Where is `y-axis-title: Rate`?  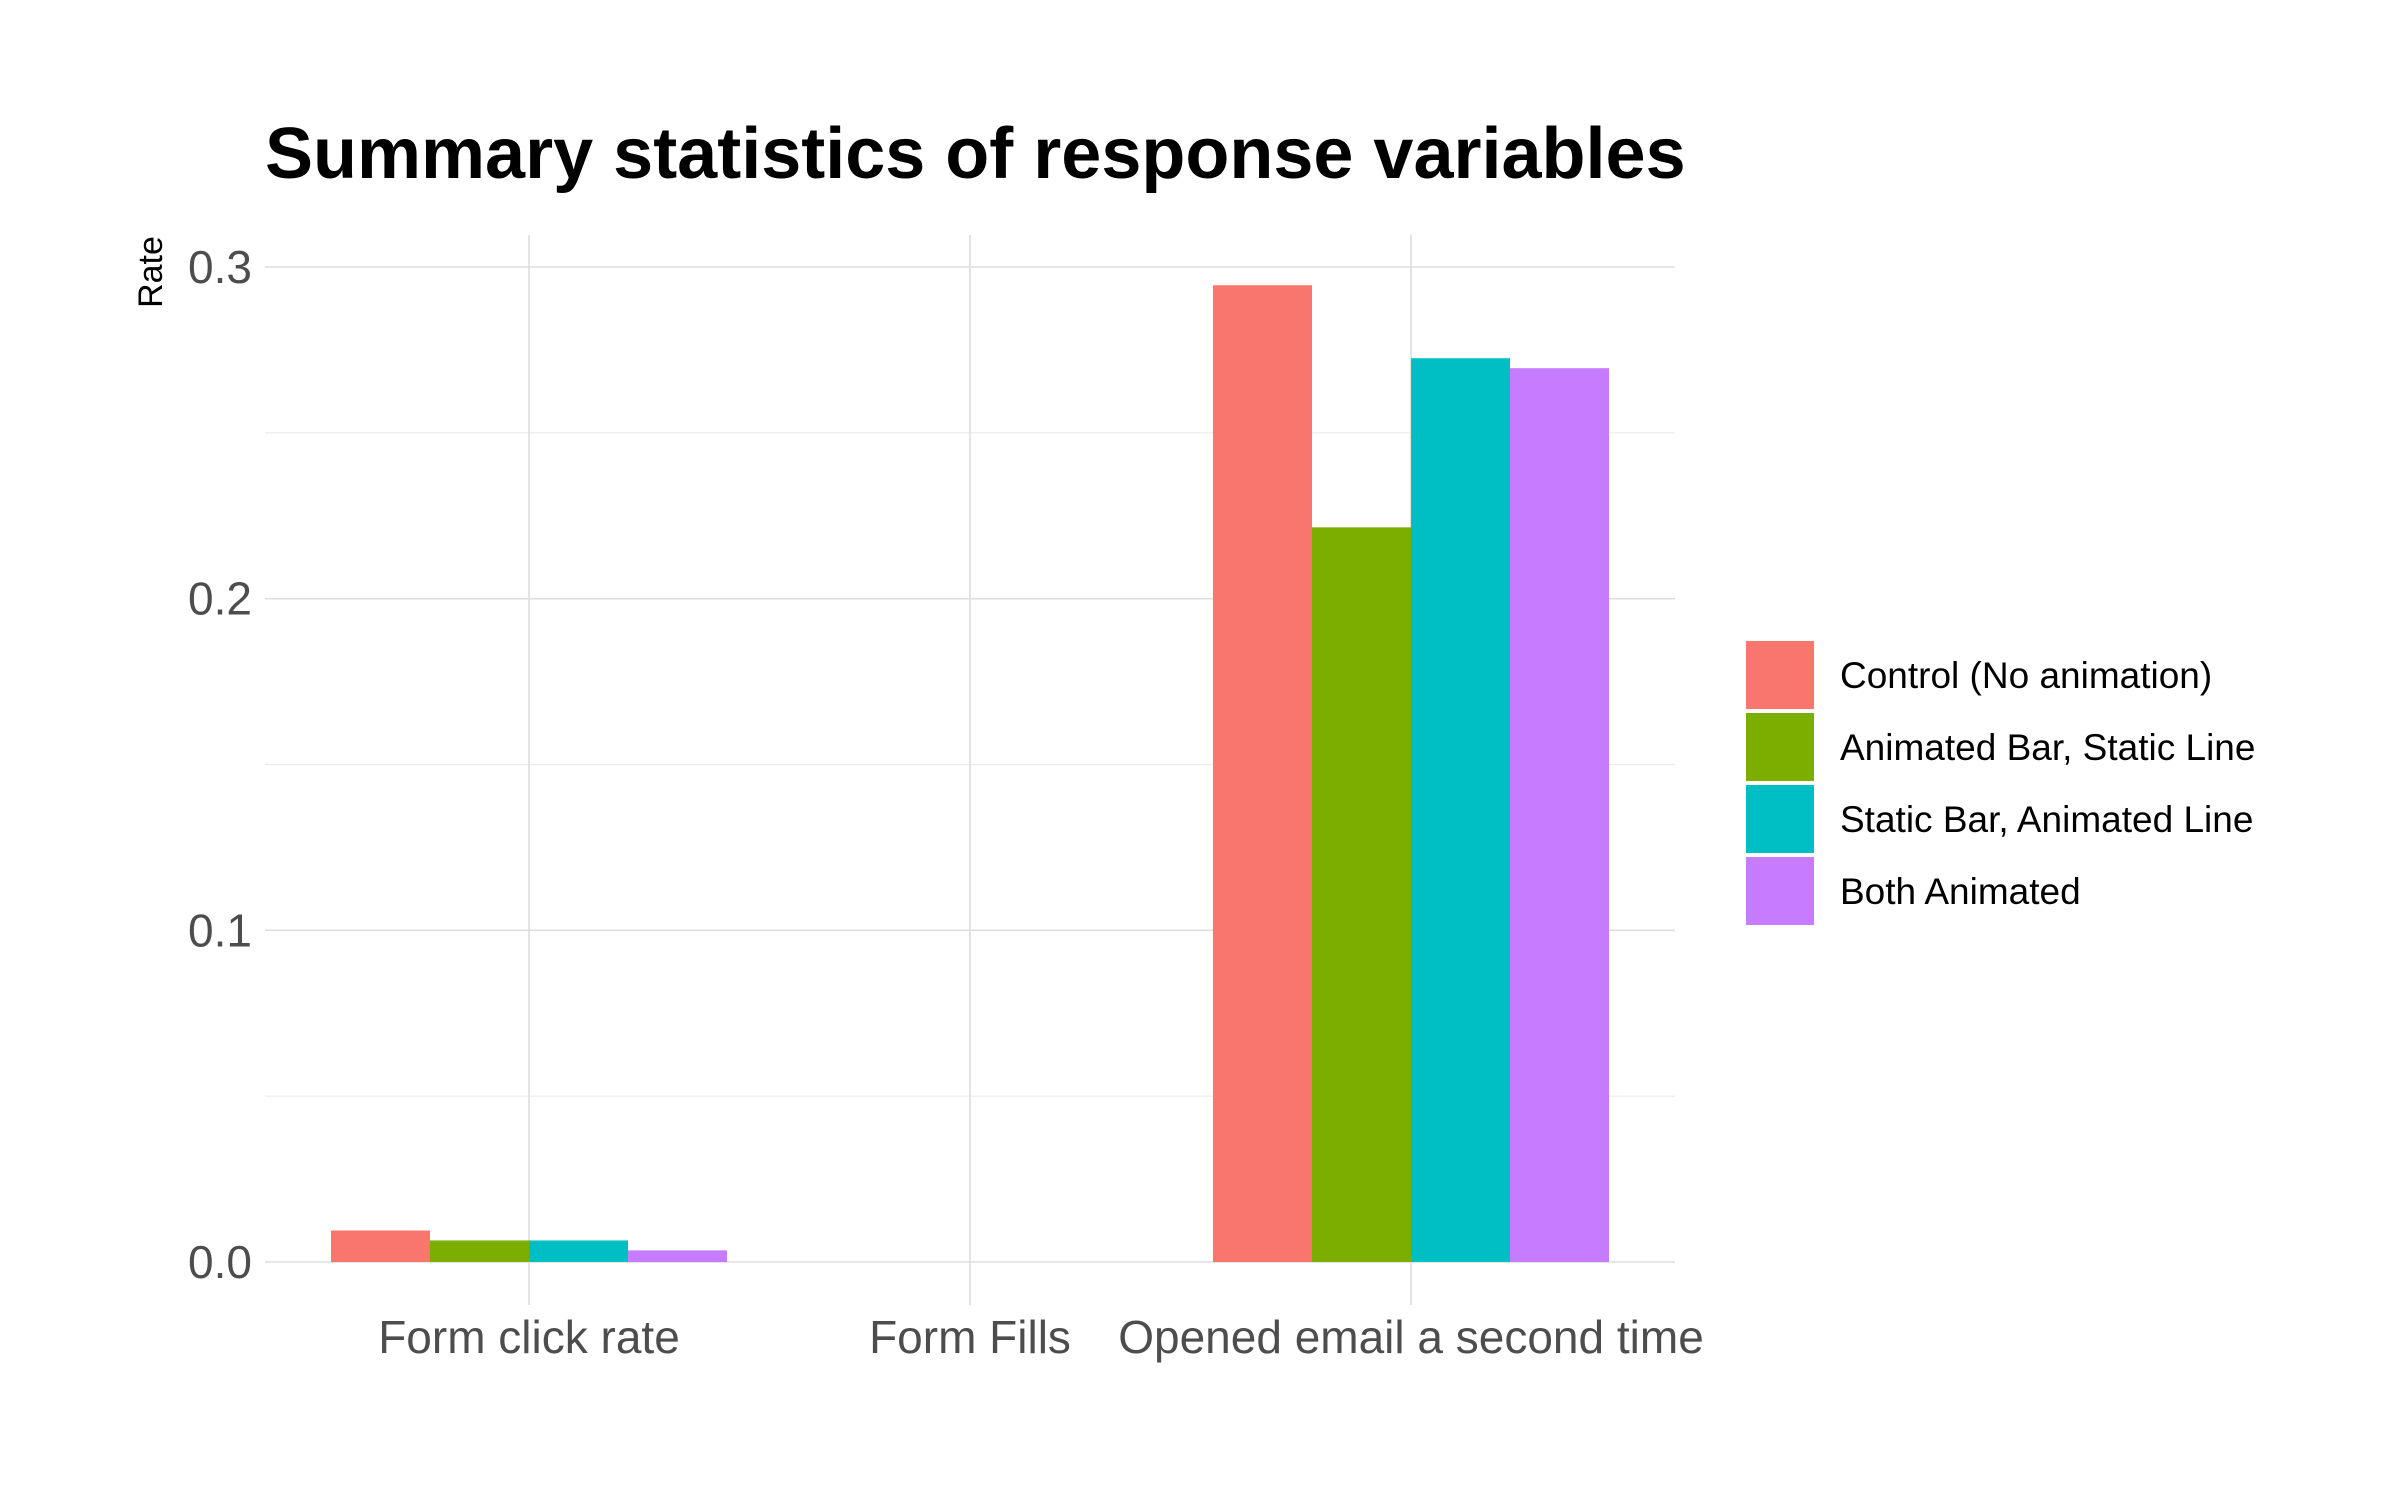
y-axis-title: Rate is located at coordinates (151, 272).